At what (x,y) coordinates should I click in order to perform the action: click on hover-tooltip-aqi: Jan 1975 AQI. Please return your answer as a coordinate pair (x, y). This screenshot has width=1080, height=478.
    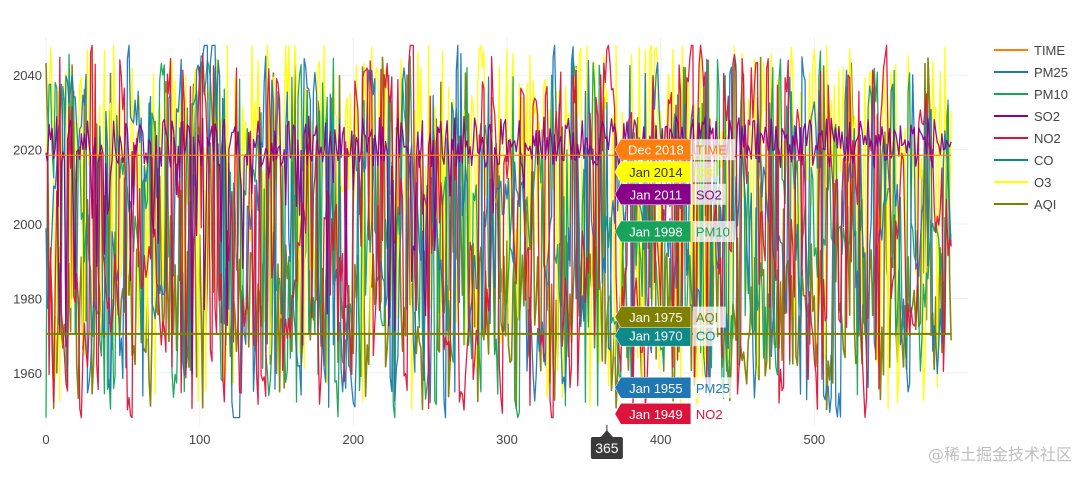
    Looking at the image, I should click on (670, 317).